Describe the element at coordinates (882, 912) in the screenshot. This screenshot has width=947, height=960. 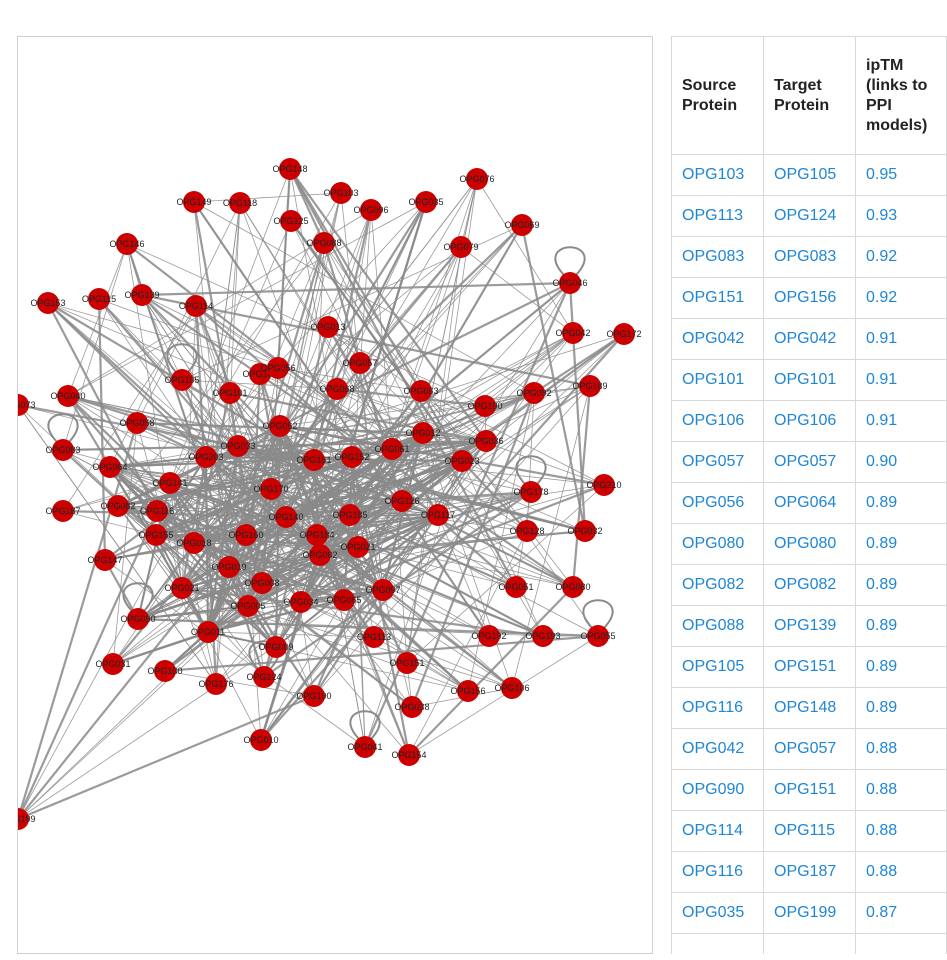
I see `iptm-link: 0.87` at that location.